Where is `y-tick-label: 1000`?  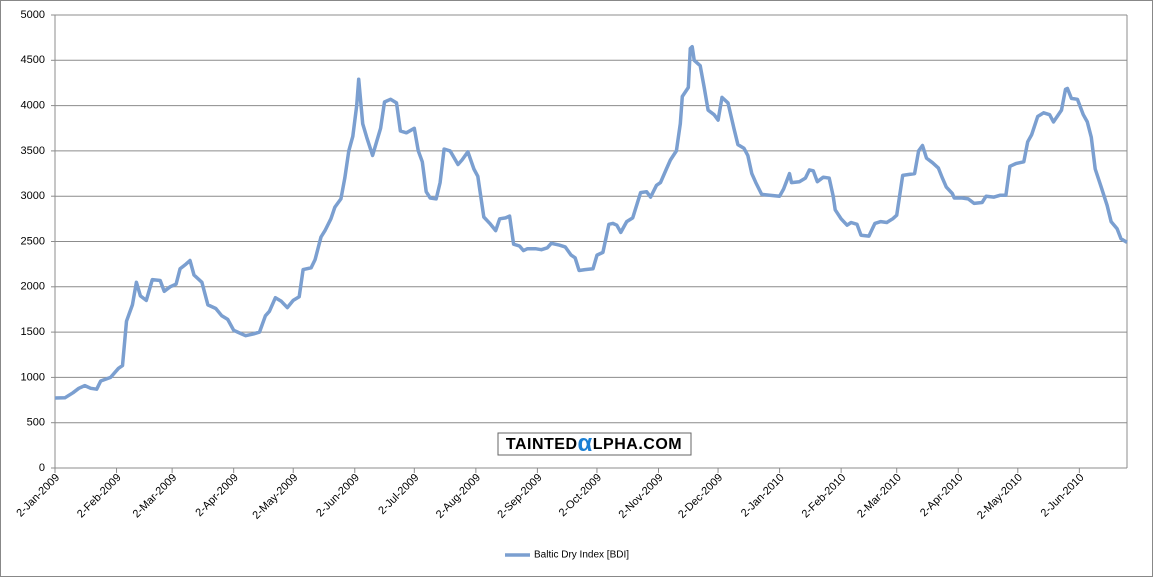 y-tick-label: 1000 is located at coordinates (33, 377).